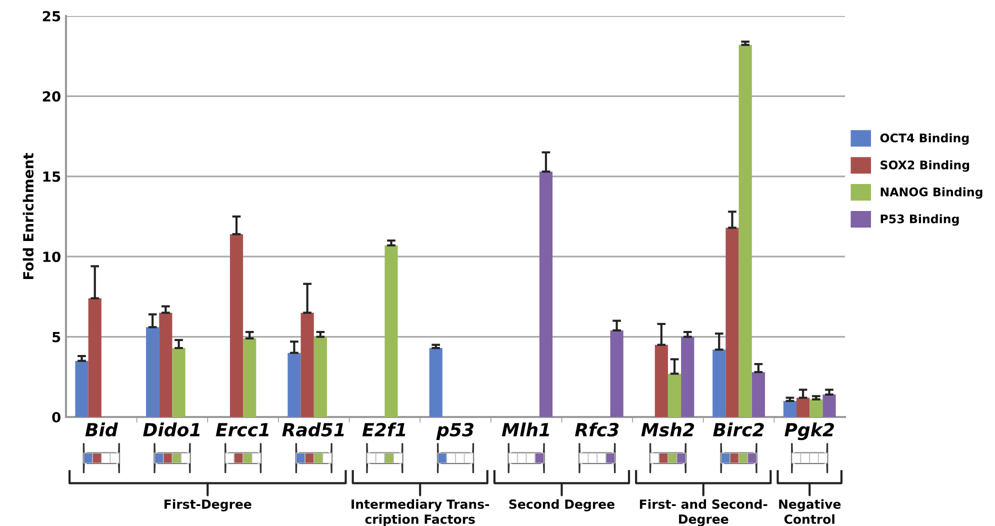 The image size is (995, 526). What do you see at coordinates (51, 257) in the screenshot?
I see `y-tick-label: 10` at bounding box center [51, 257].